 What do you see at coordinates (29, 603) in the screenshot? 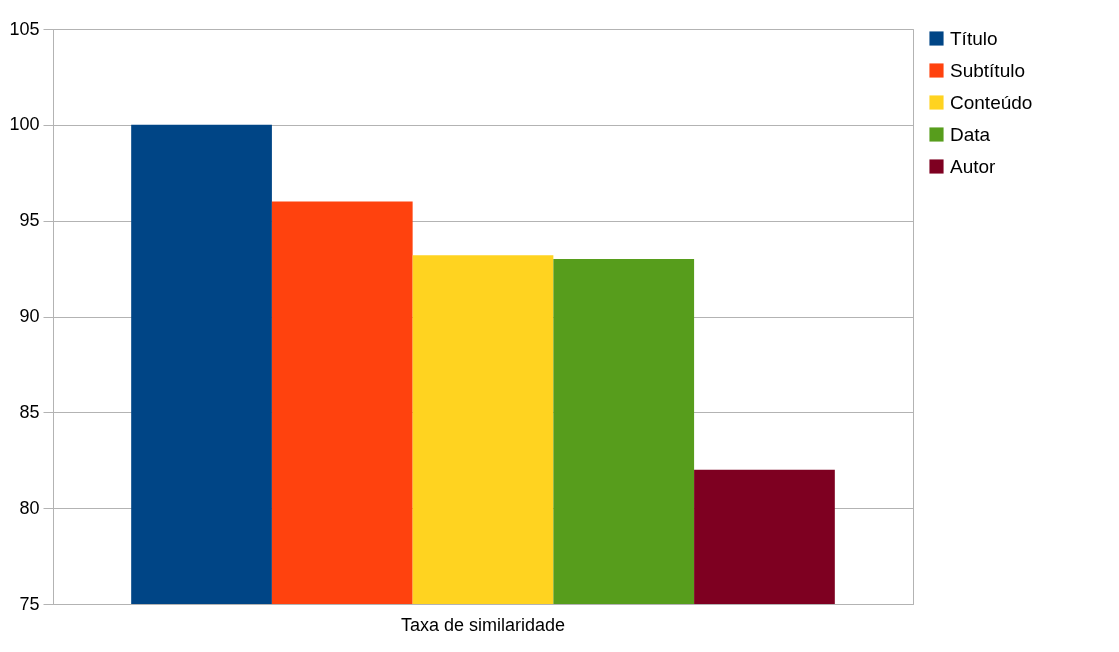
I see `y-tick-label: 75` at bounding box center [29, 603].